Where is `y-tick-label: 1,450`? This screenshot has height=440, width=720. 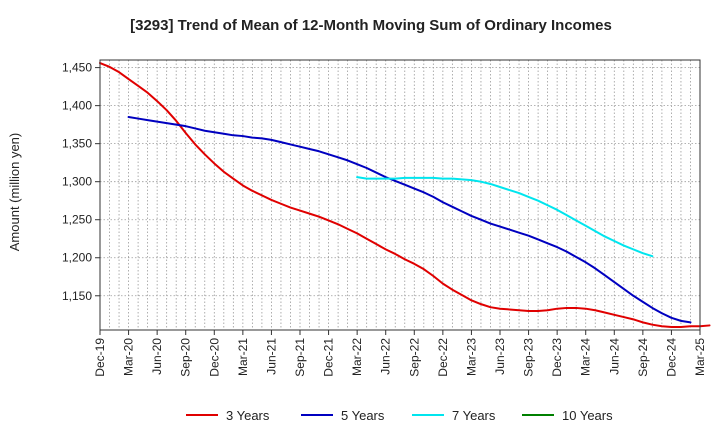
y-tick-label: 1,450 is located at coordinates (77, 68).